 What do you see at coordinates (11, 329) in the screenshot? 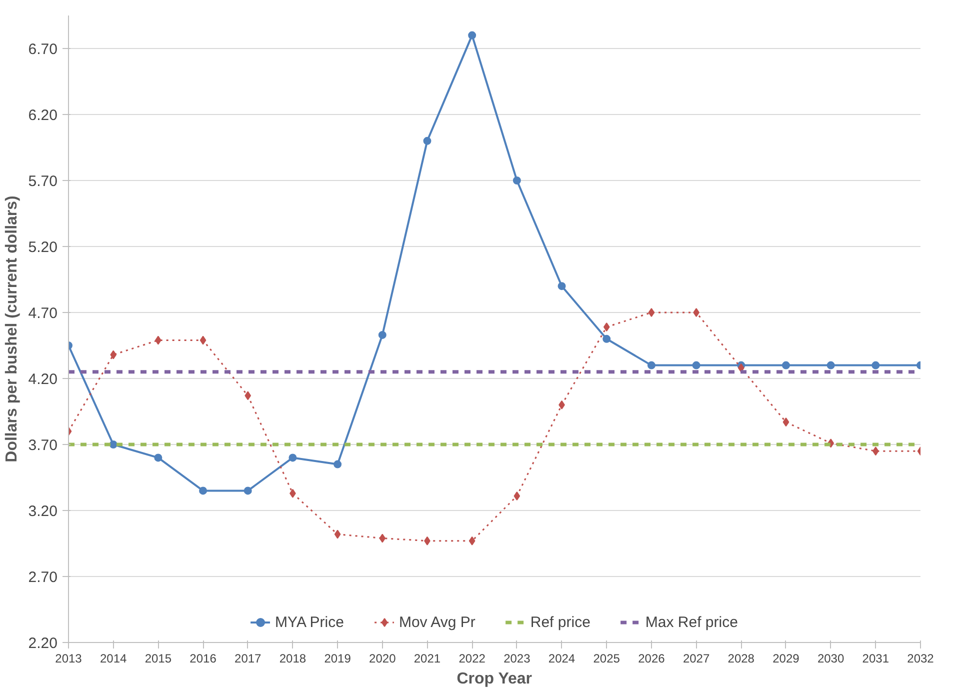
I see `y-axis-title: Dollars per bushel (current dollars)` at bounding box center [11, 329].